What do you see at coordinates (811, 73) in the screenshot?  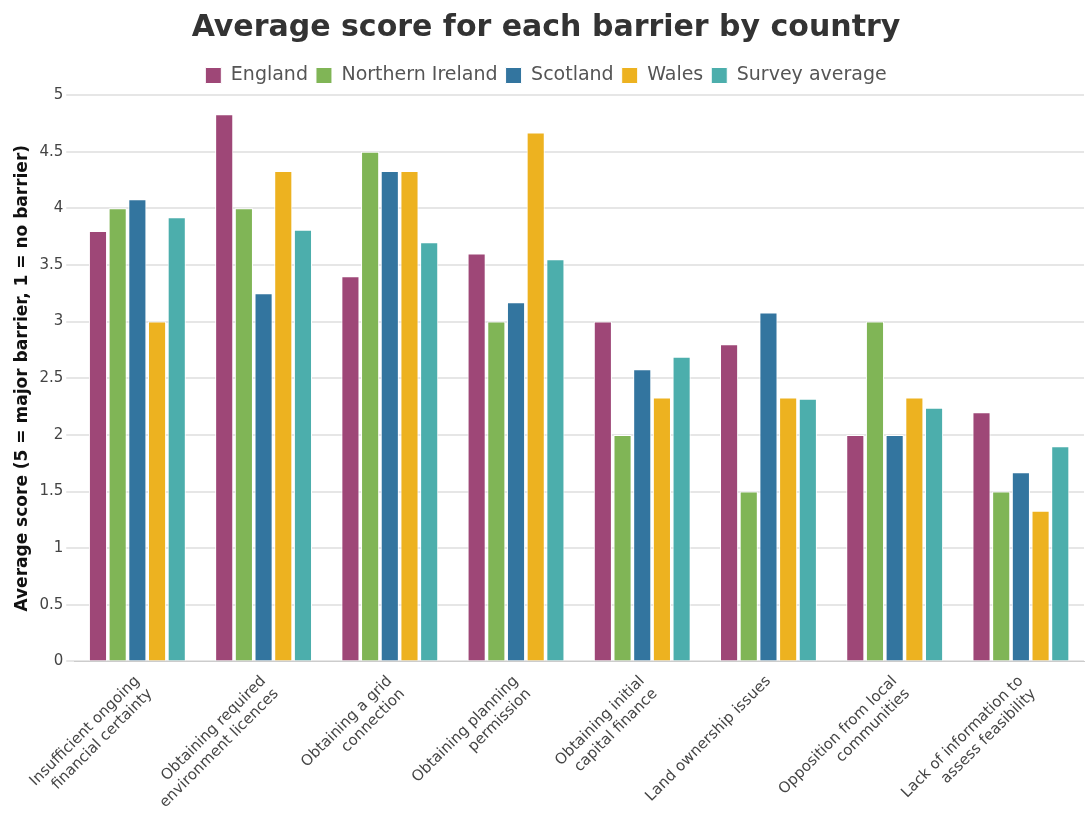 I see `legend-label: Survey average` at bounding box center [811, 73].